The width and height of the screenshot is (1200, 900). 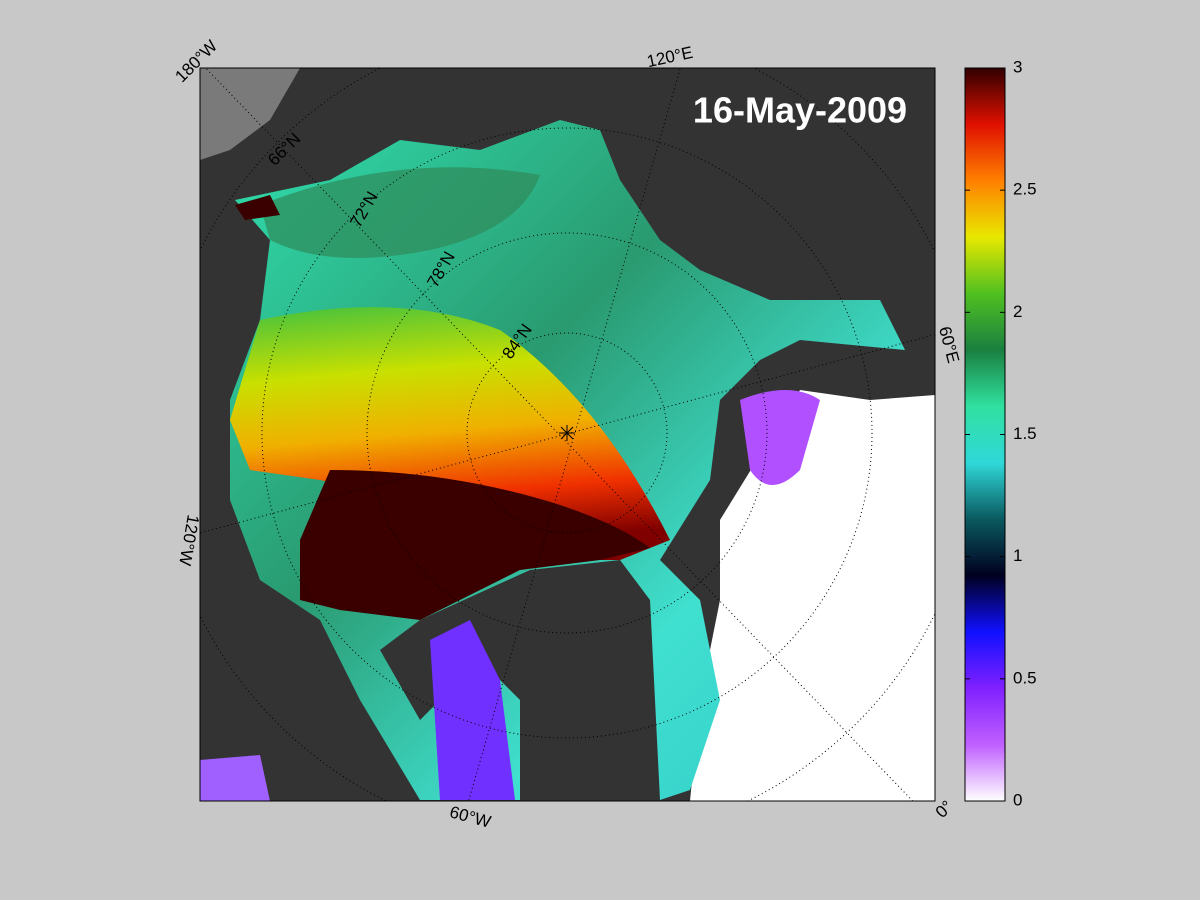 I want to click on colorbar-tick-label: 1, so click(x=1017, y=555).